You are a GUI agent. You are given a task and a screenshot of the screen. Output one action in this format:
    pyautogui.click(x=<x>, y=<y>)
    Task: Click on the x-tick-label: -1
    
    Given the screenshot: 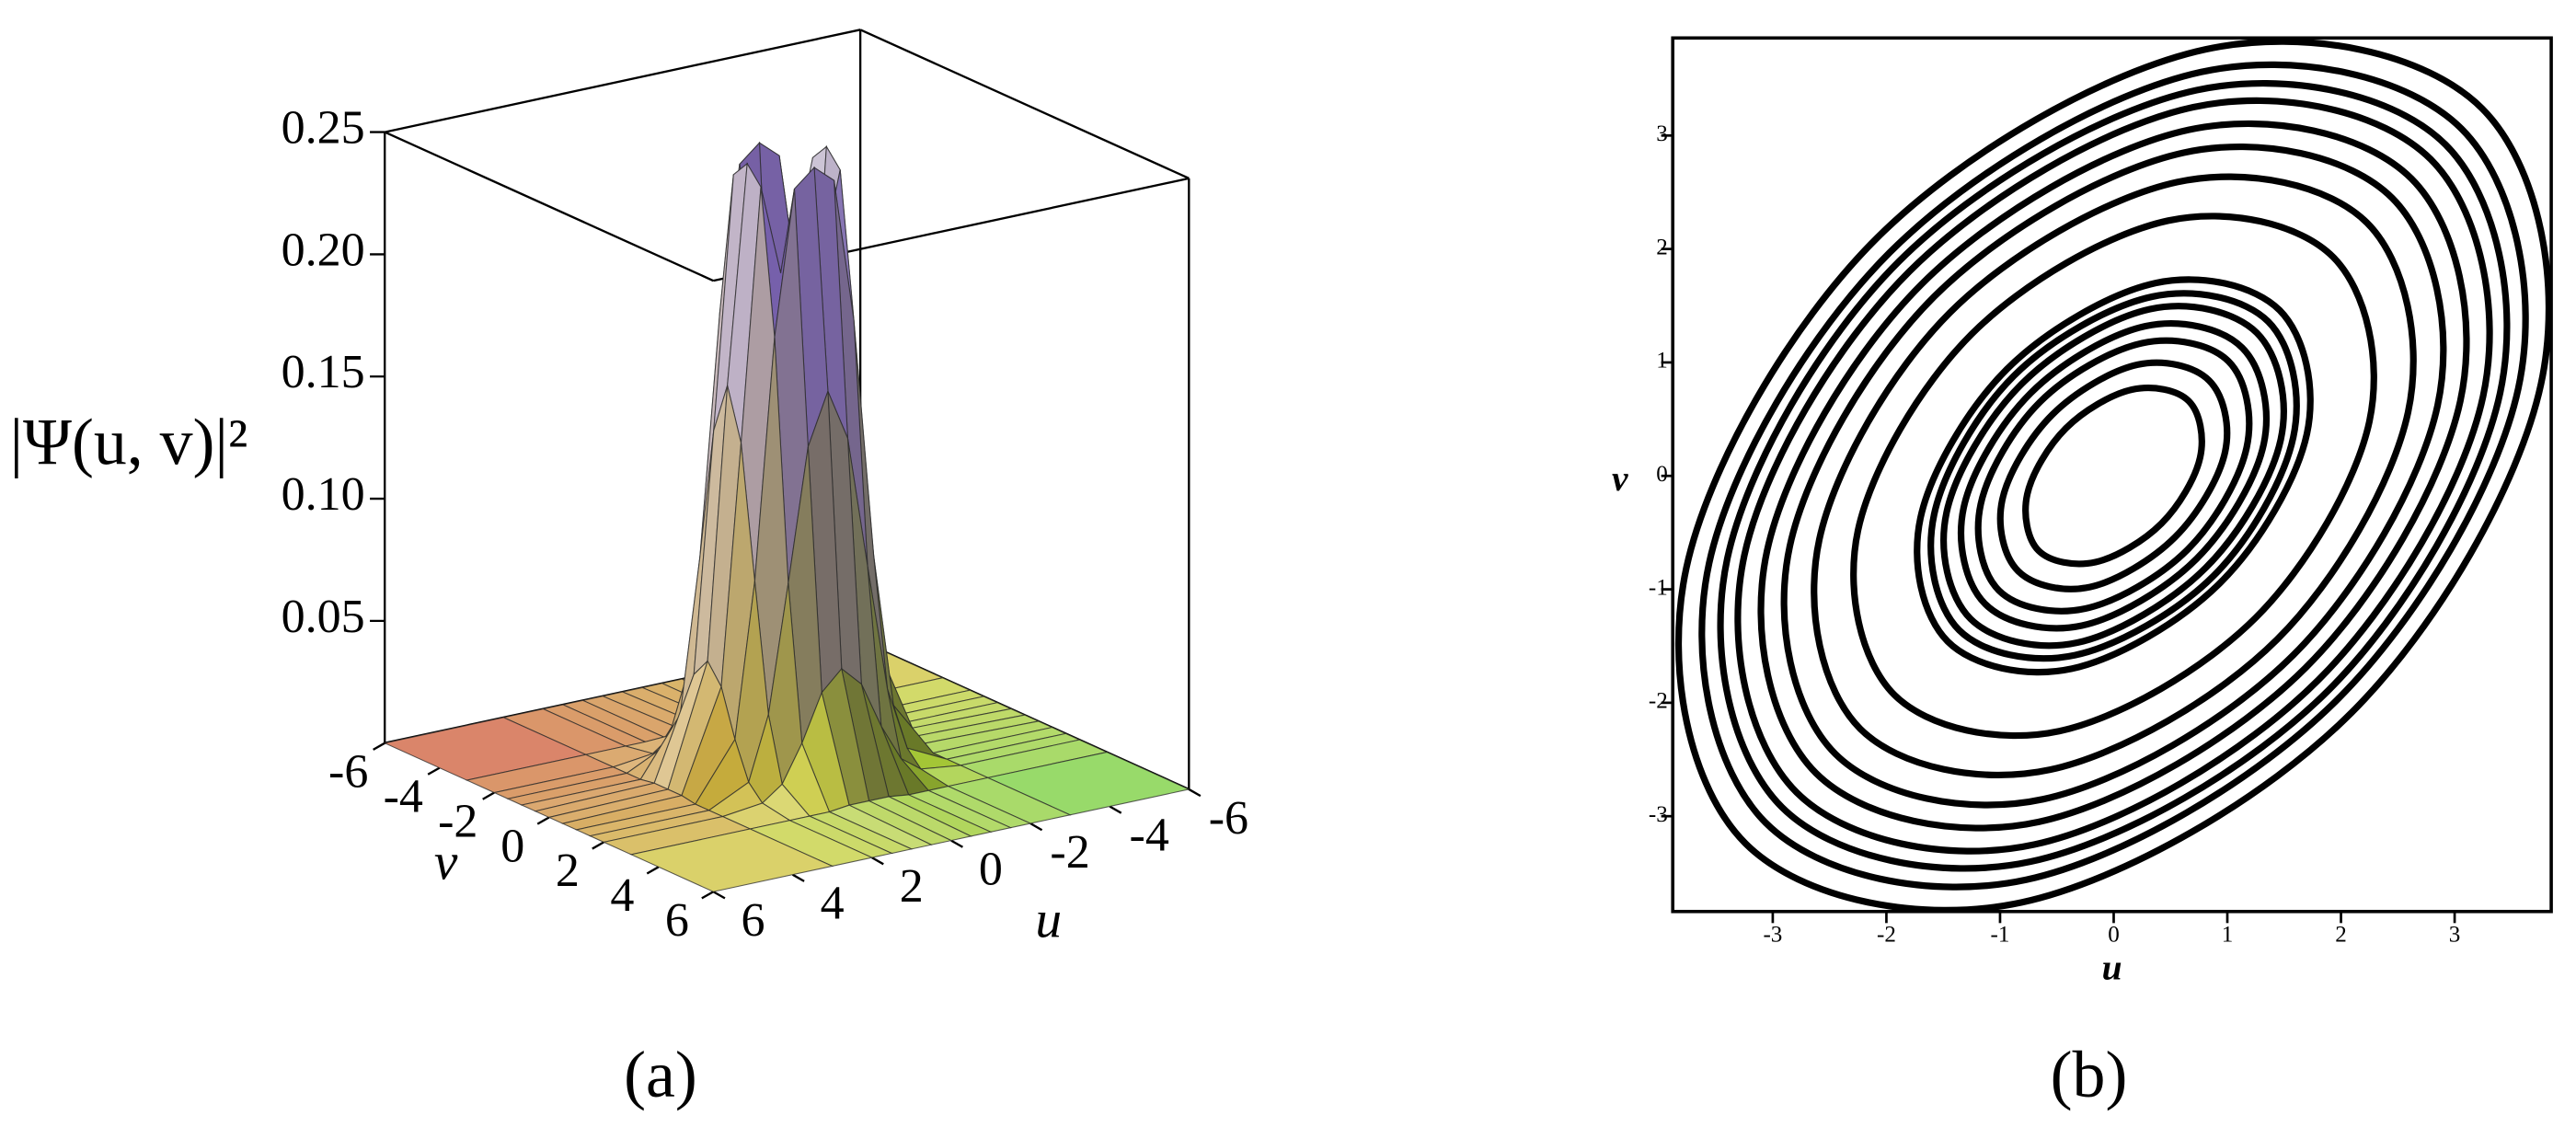 What is the action you would take?
    pyautogui.click(x=2001, y=934)
    